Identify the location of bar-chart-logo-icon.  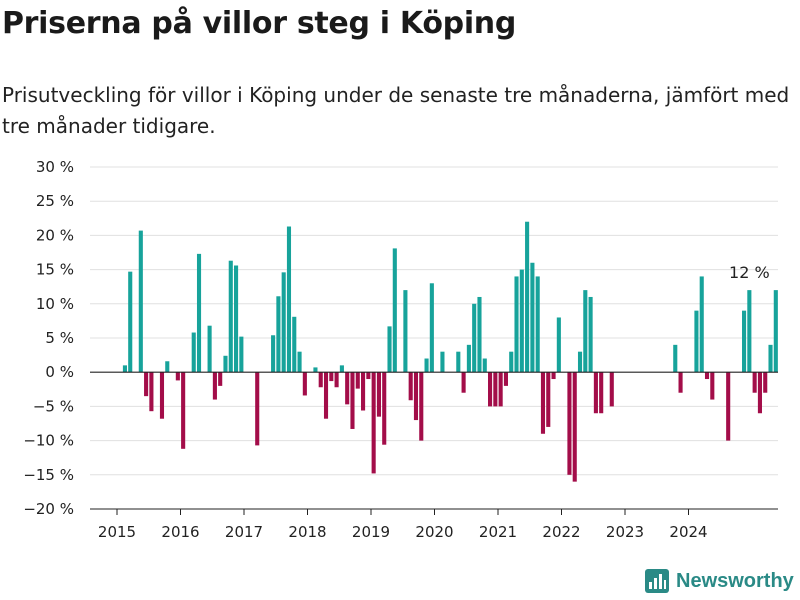
(657, 581).